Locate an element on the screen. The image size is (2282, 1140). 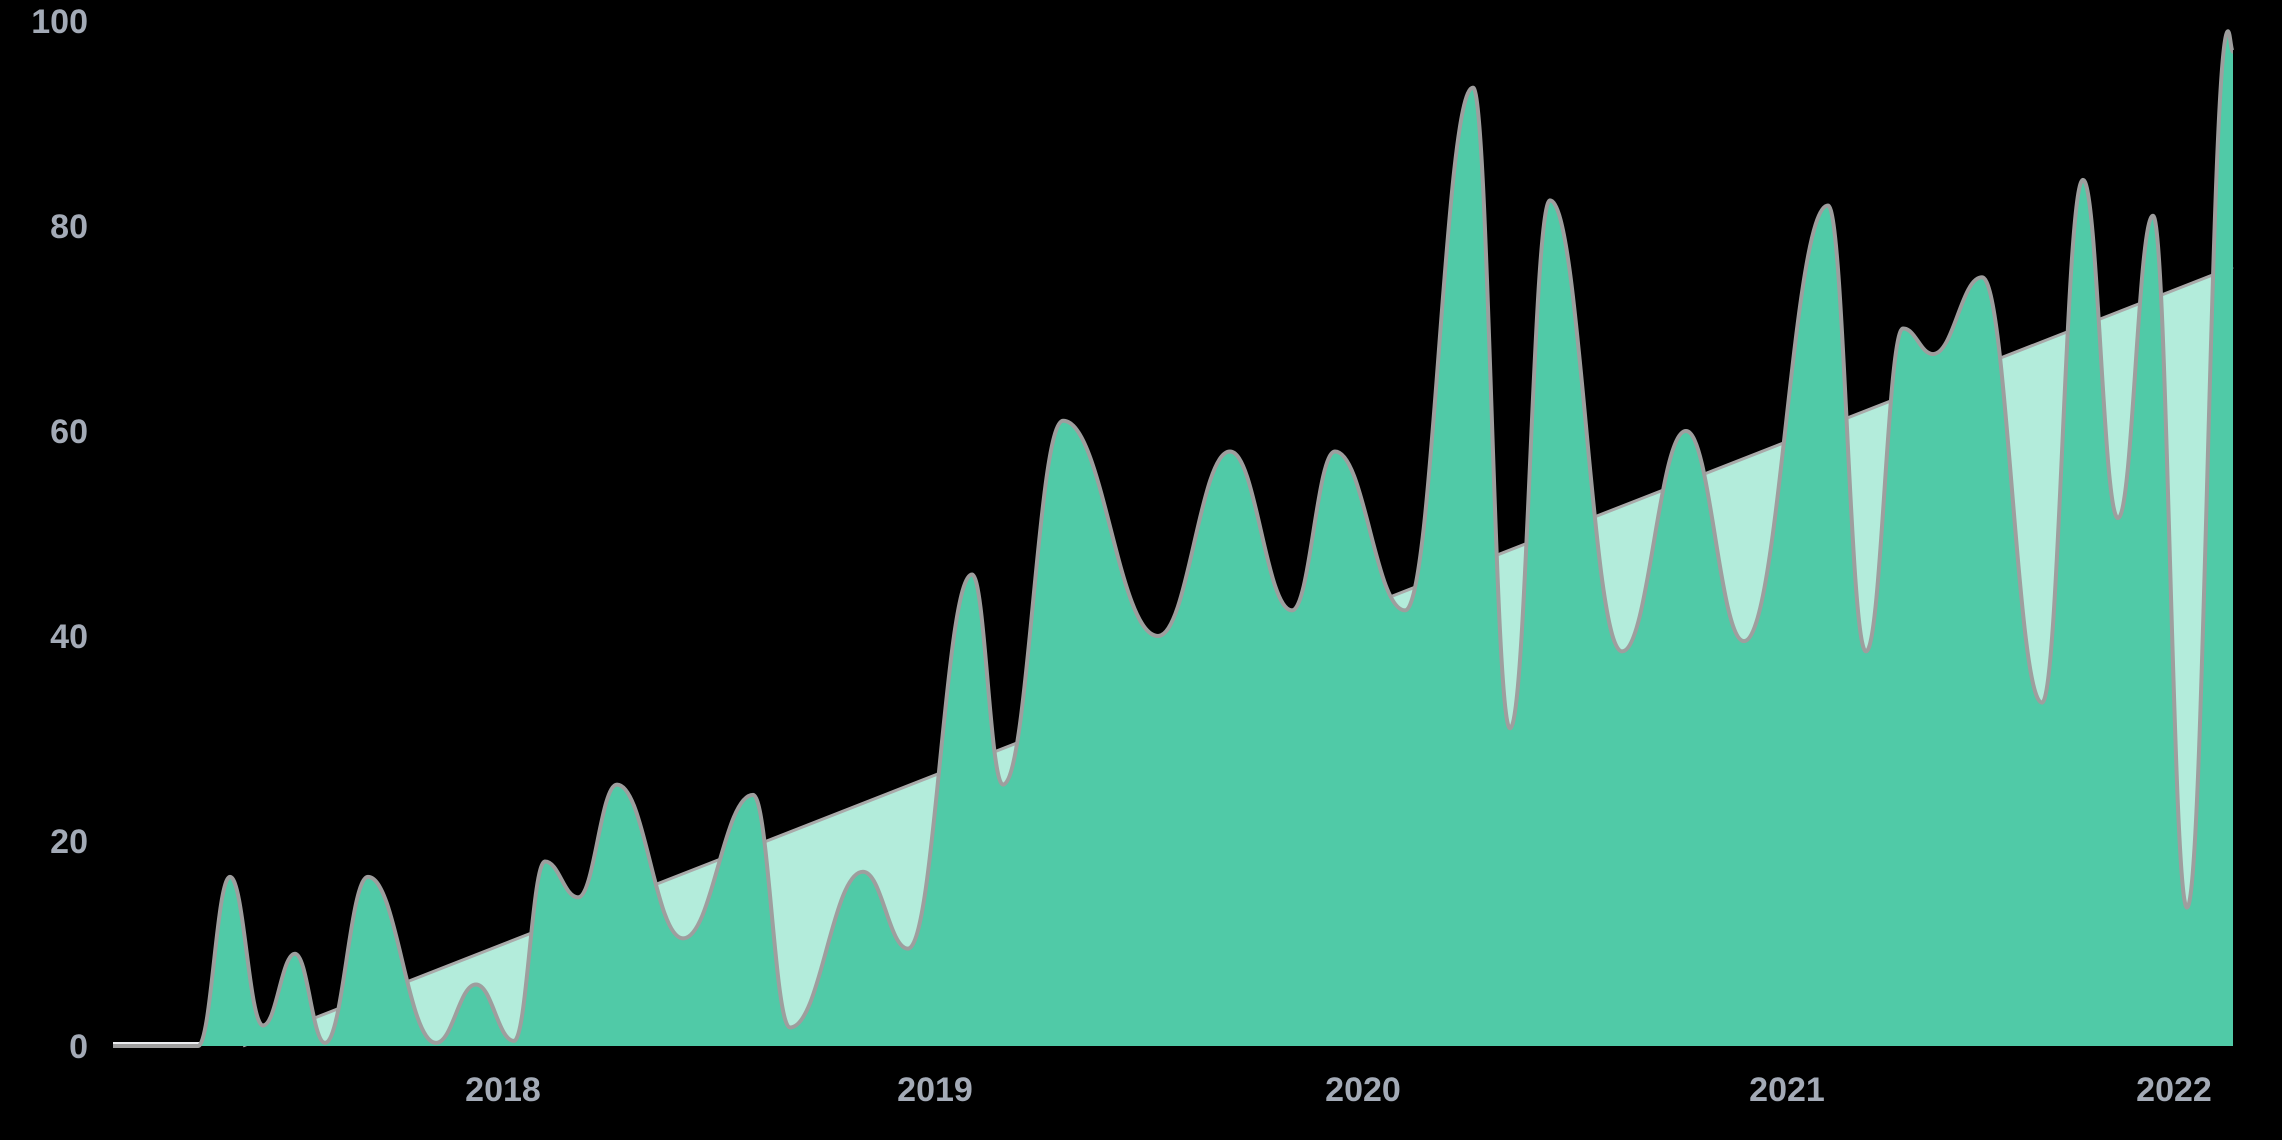
y-axis-tick-label: 80 is located at coordinates (69, 227).